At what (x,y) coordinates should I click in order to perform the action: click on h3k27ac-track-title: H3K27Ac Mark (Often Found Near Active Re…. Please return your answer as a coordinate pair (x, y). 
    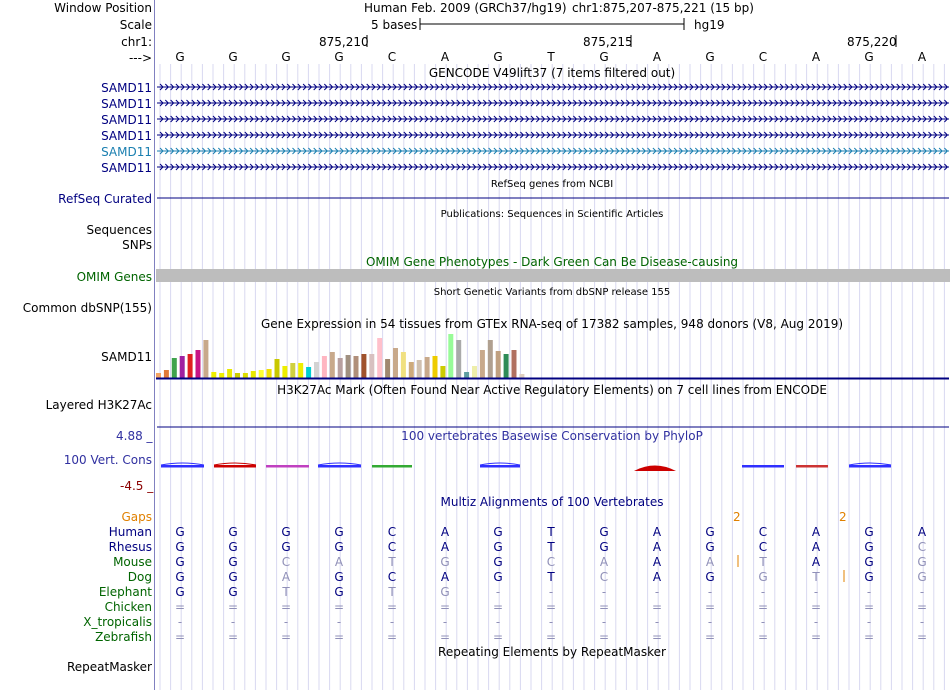
    Looking at the image, I should click on (552, 390).